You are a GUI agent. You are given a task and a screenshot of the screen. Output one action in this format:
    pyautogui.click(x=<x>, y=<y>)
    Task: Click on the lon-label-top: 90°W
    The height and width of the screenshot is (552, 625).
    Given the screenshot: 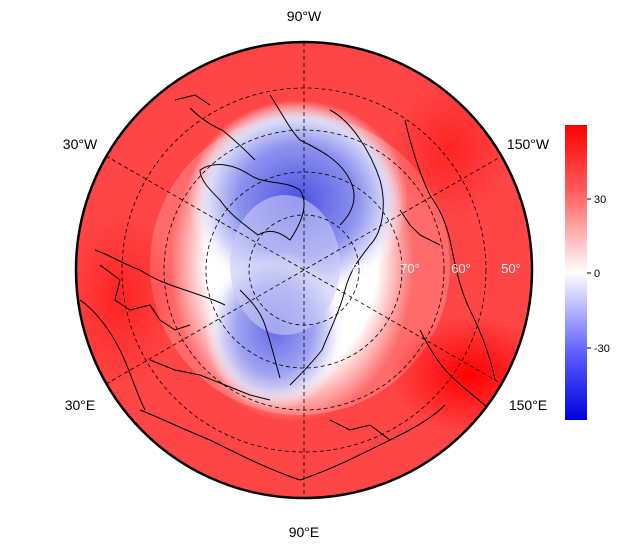 What is the action you would take?
    pyautogui.click(x=304, y=16)
    